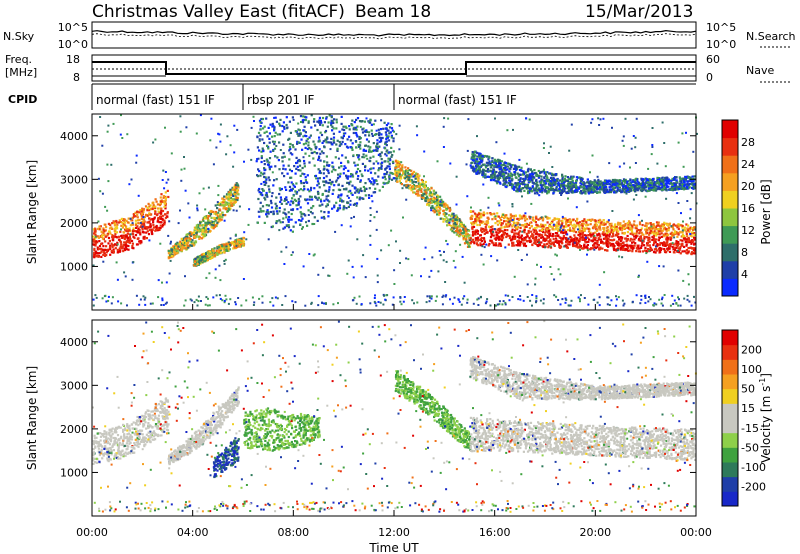 This screenshot has width=800, height=554. I want to click on noise-right-tick-bottom: 10^0, so click(721, 44).